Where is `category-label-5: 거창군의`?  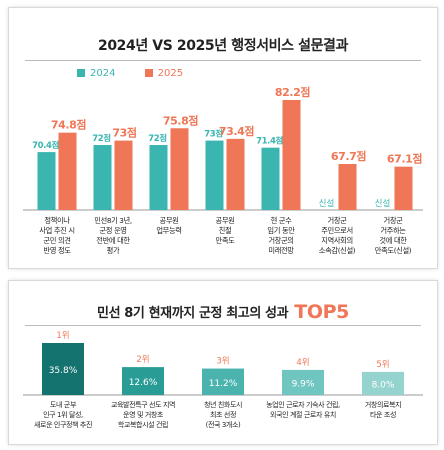 category-label-5: 거창군의 is located at coordinates (280, 240).